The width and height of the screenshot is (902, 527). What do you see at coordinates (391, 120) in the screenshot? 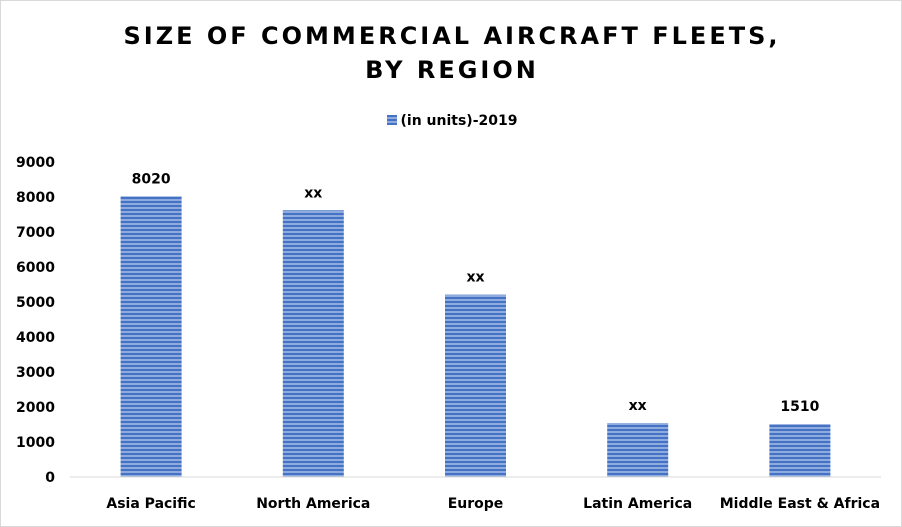
I see `legend-swatch` at bounding box center [391, 120].